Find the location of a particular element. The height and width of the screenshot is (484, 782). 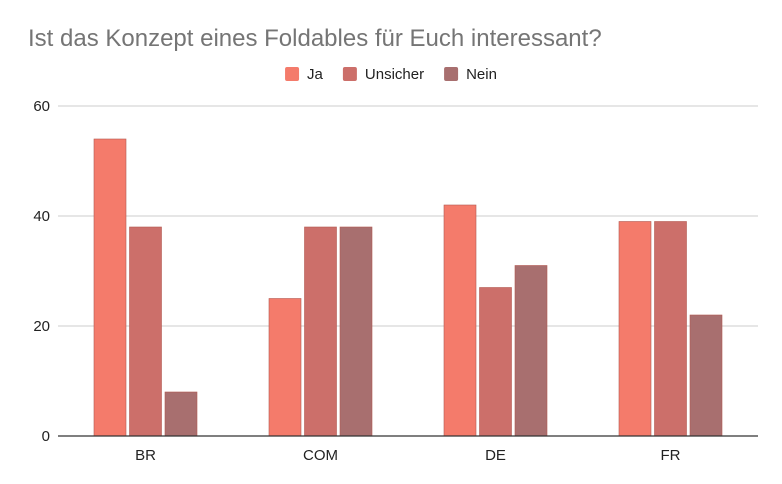

bar-nein-de is located at coordinates (531, 351).